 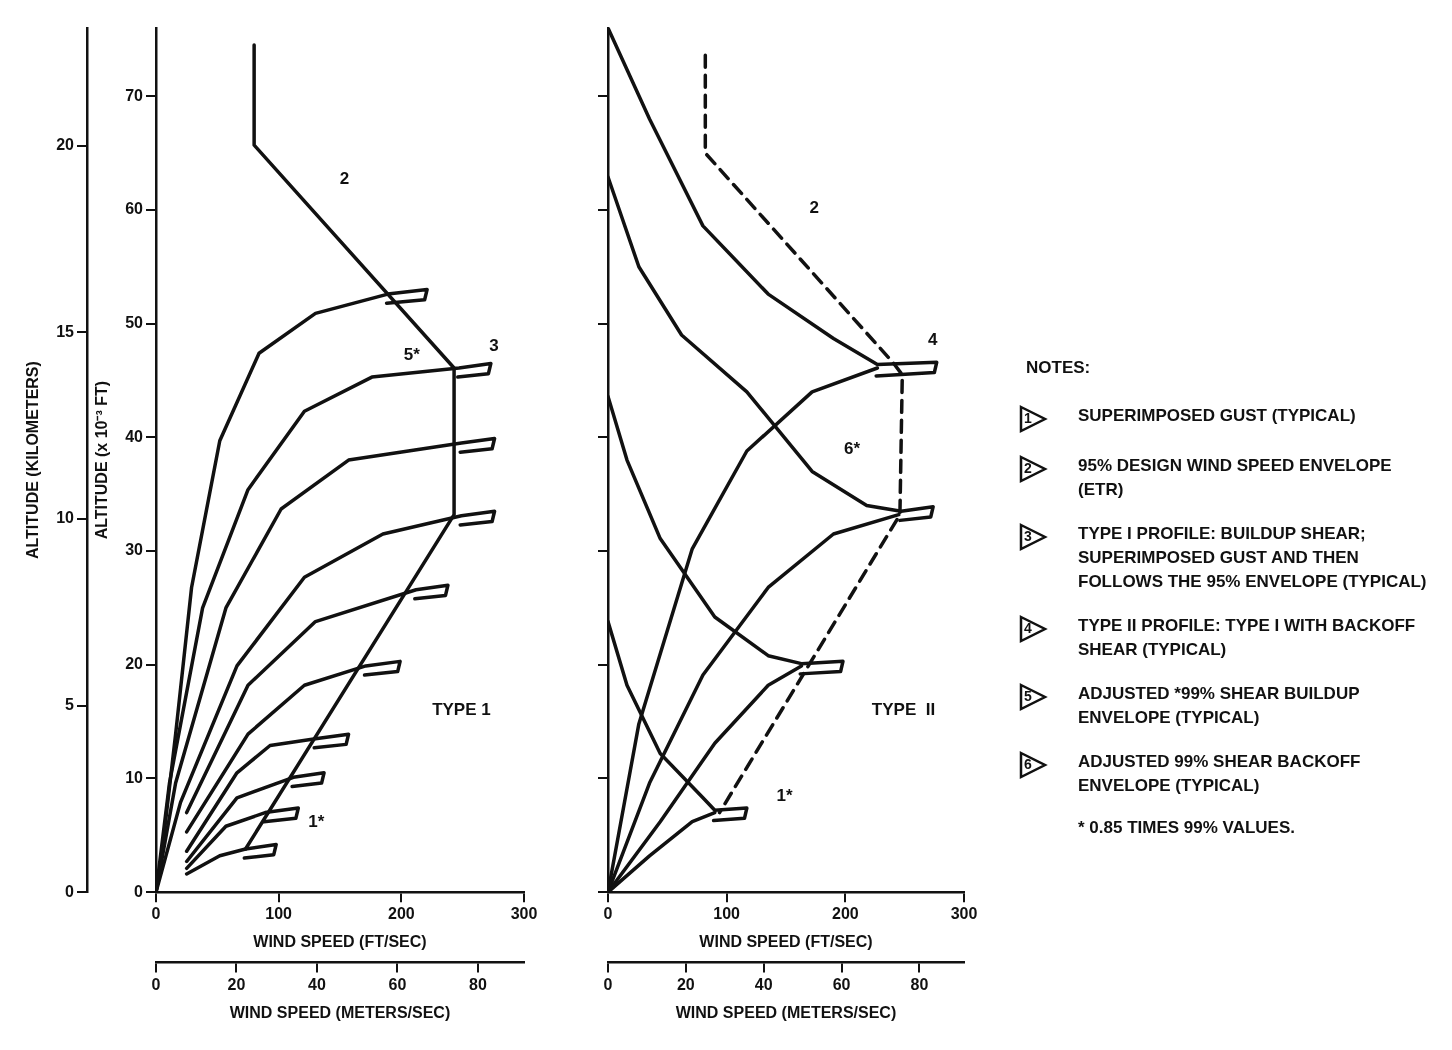 I want to click on y2-tick-label: 0, so click(x=70, y=891).